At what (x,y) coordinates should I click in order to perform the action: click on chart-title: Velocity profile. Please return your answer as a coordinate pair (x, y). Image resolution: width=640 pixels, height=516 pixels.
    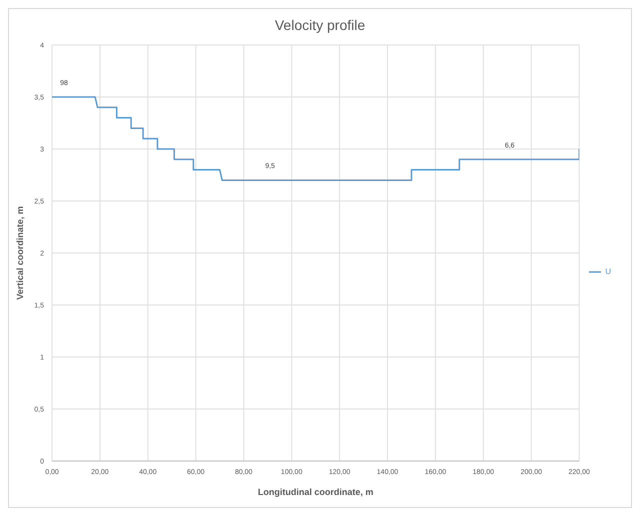
    Looking at the image, I should click on (320, 26).